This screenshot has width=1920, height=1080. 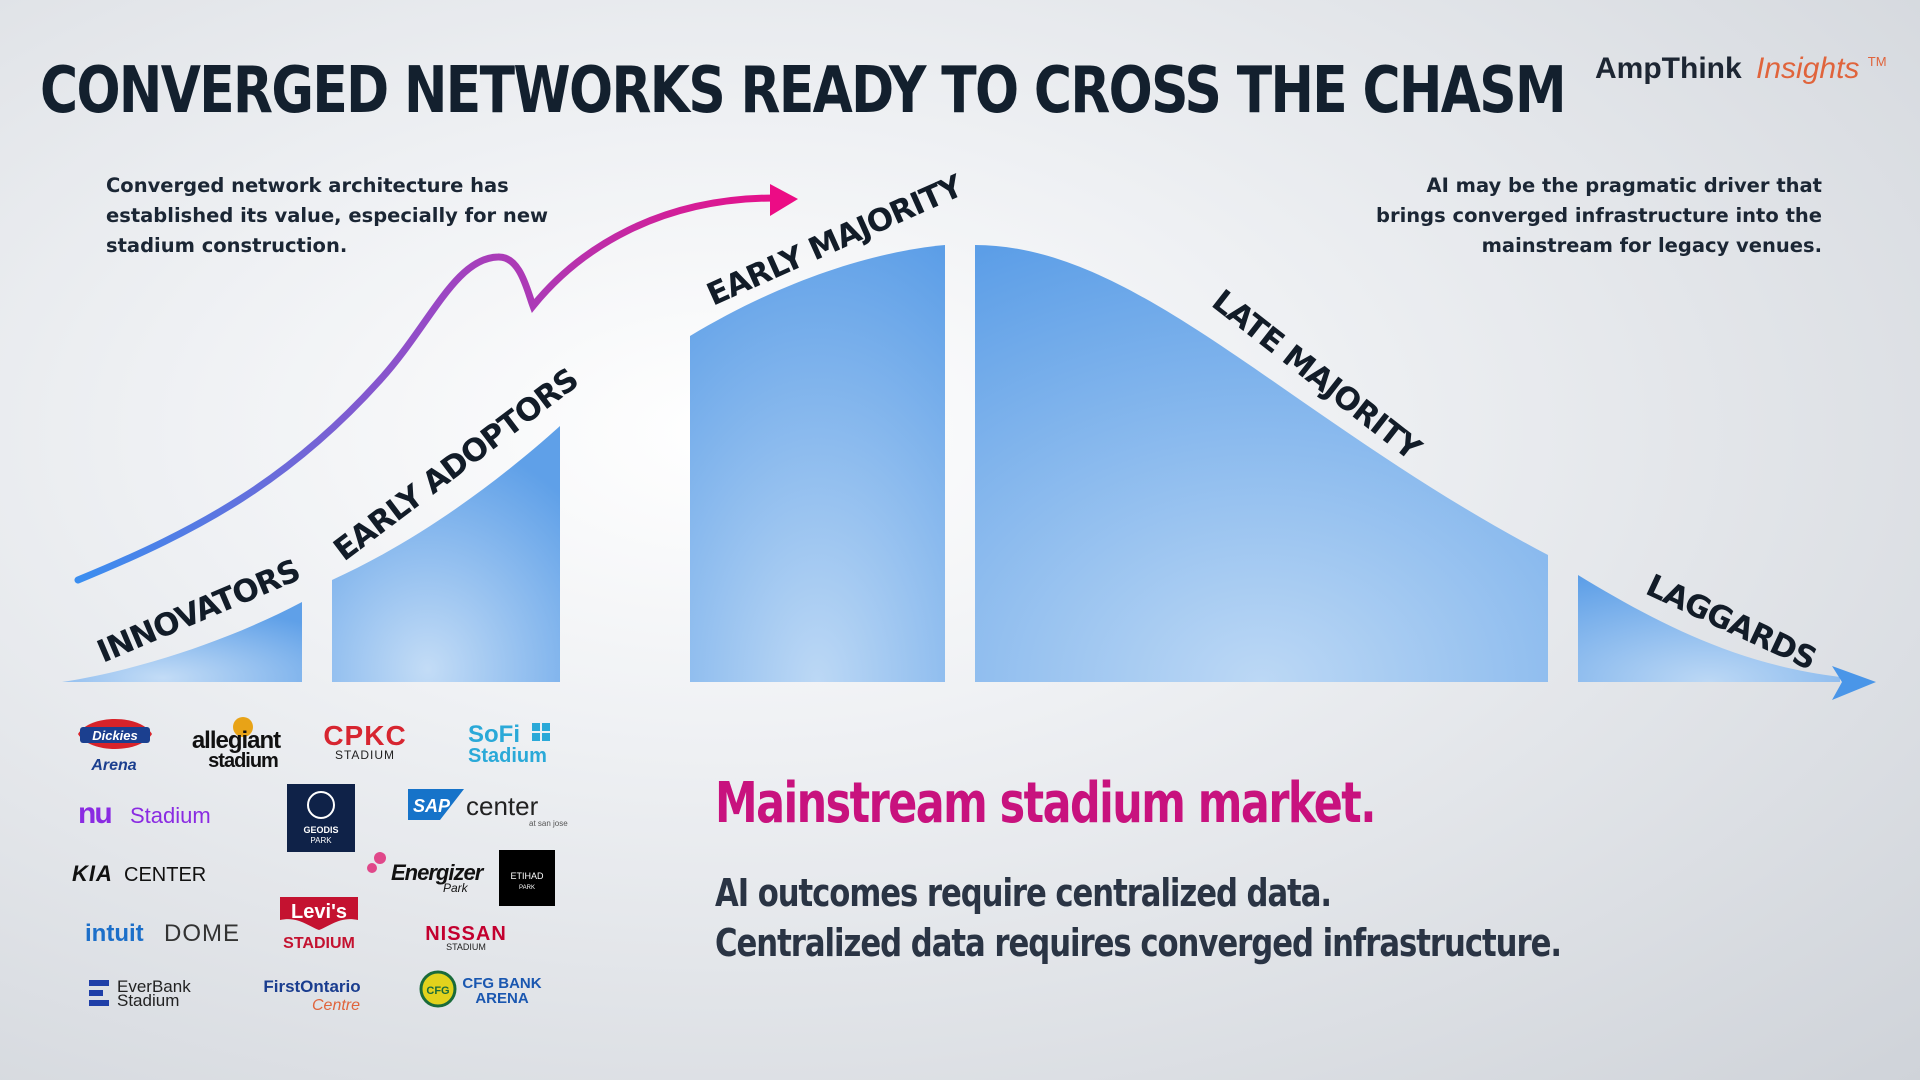 I want to click on right-note-line-2: brings converged infrastructure into the, so click(x=1599, y=215).